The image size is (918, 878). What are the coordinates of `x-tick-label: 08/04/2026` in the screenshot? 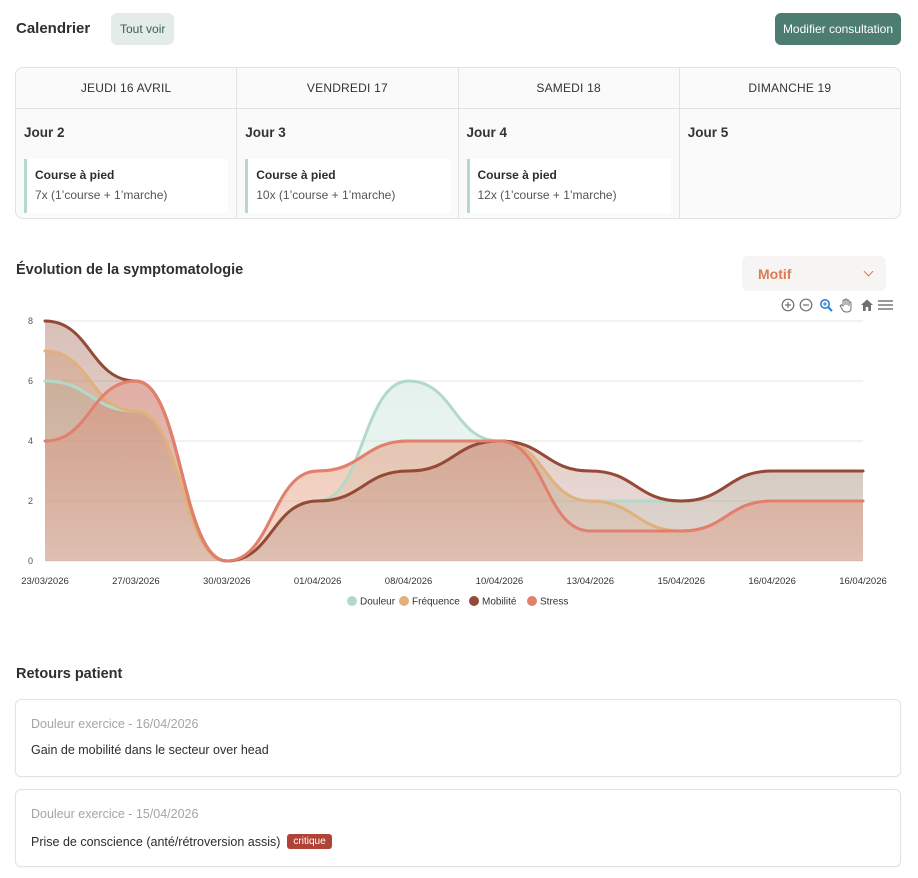 It's located at (409, 581).